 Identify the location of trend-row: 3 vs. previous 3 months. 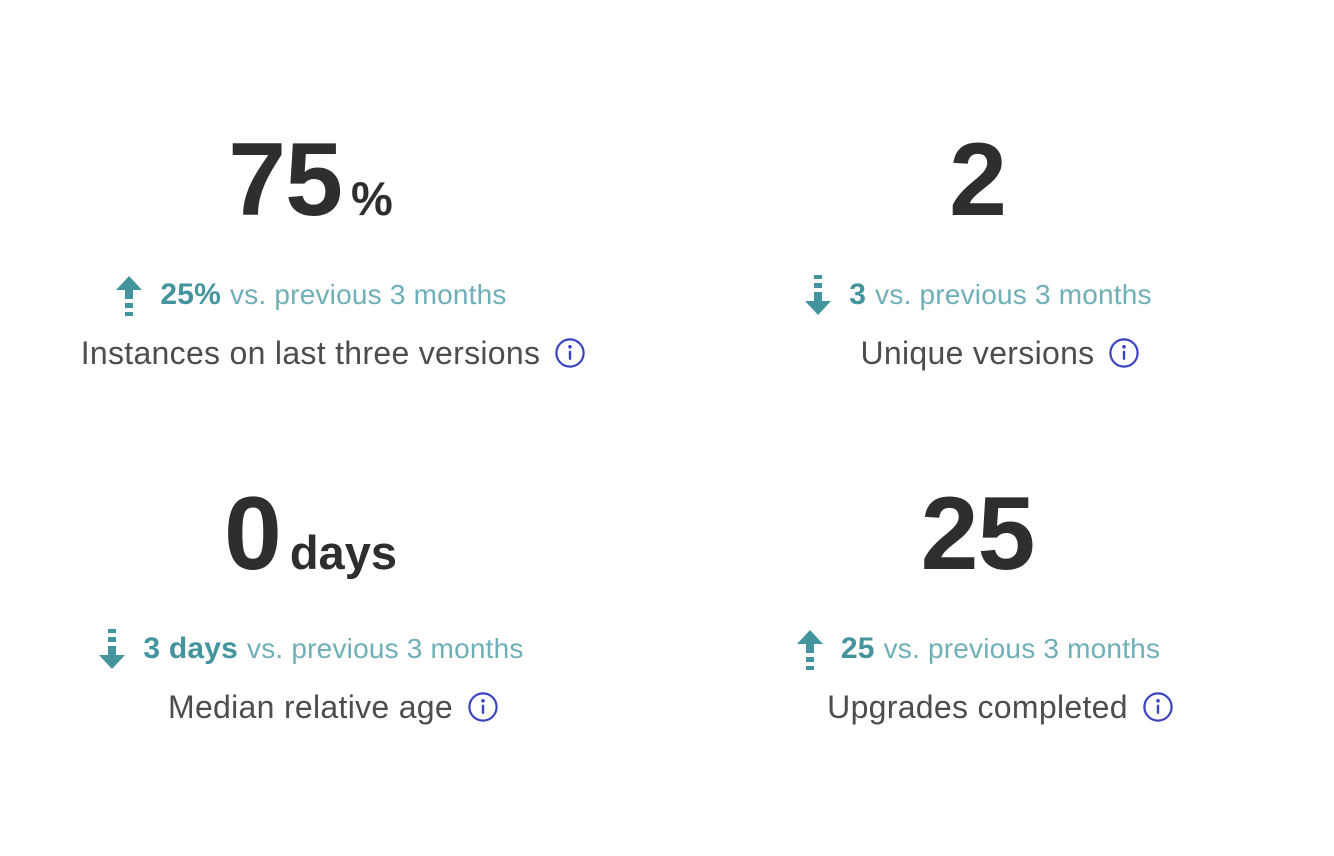
(977, 295).